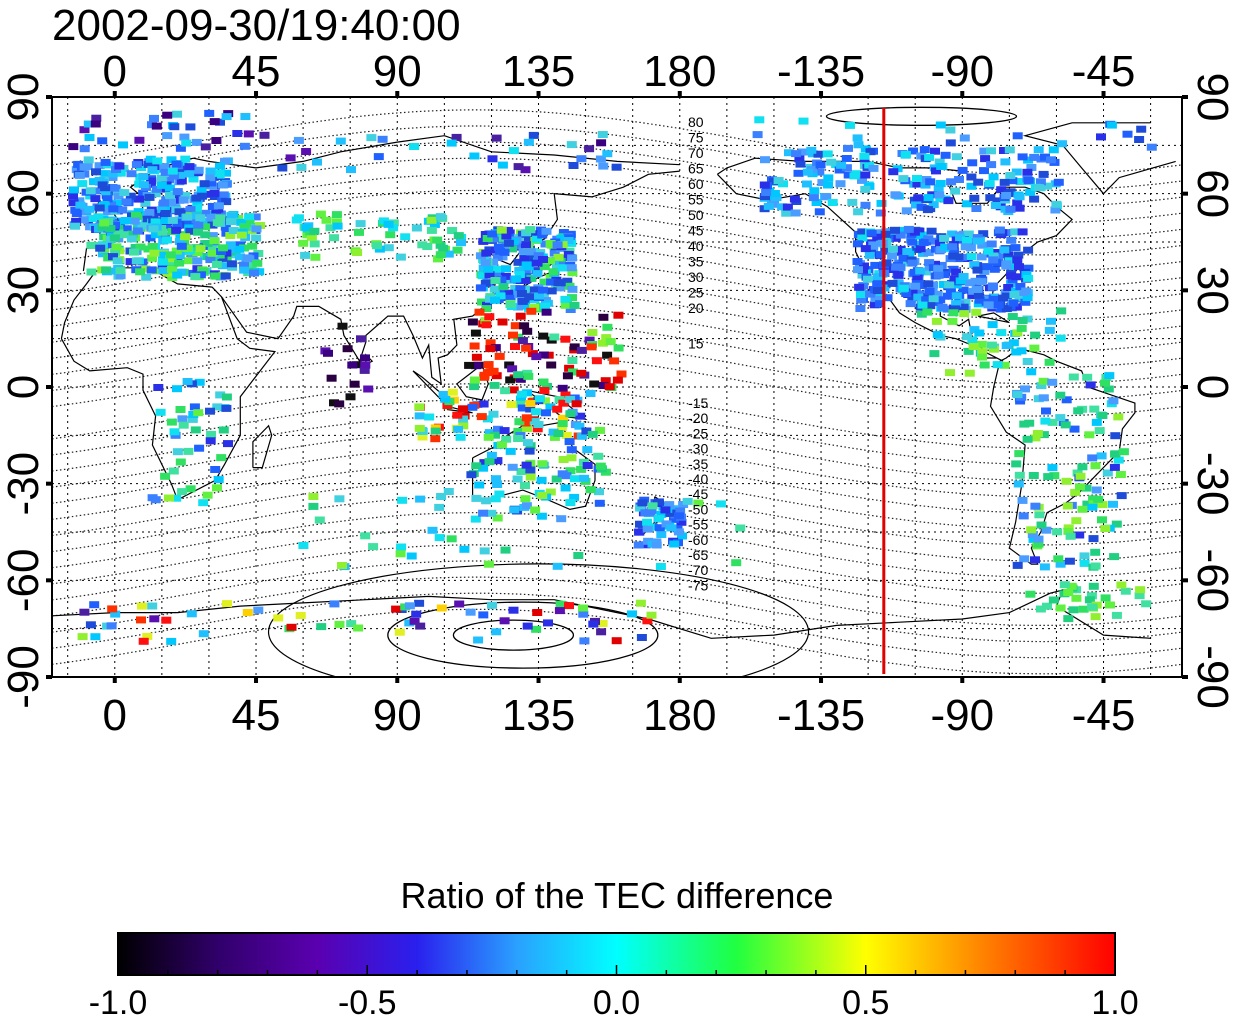  I want to click on lon-axis-top: 0 45 90 135 180 -135 -90 -45, so click(619, 71).